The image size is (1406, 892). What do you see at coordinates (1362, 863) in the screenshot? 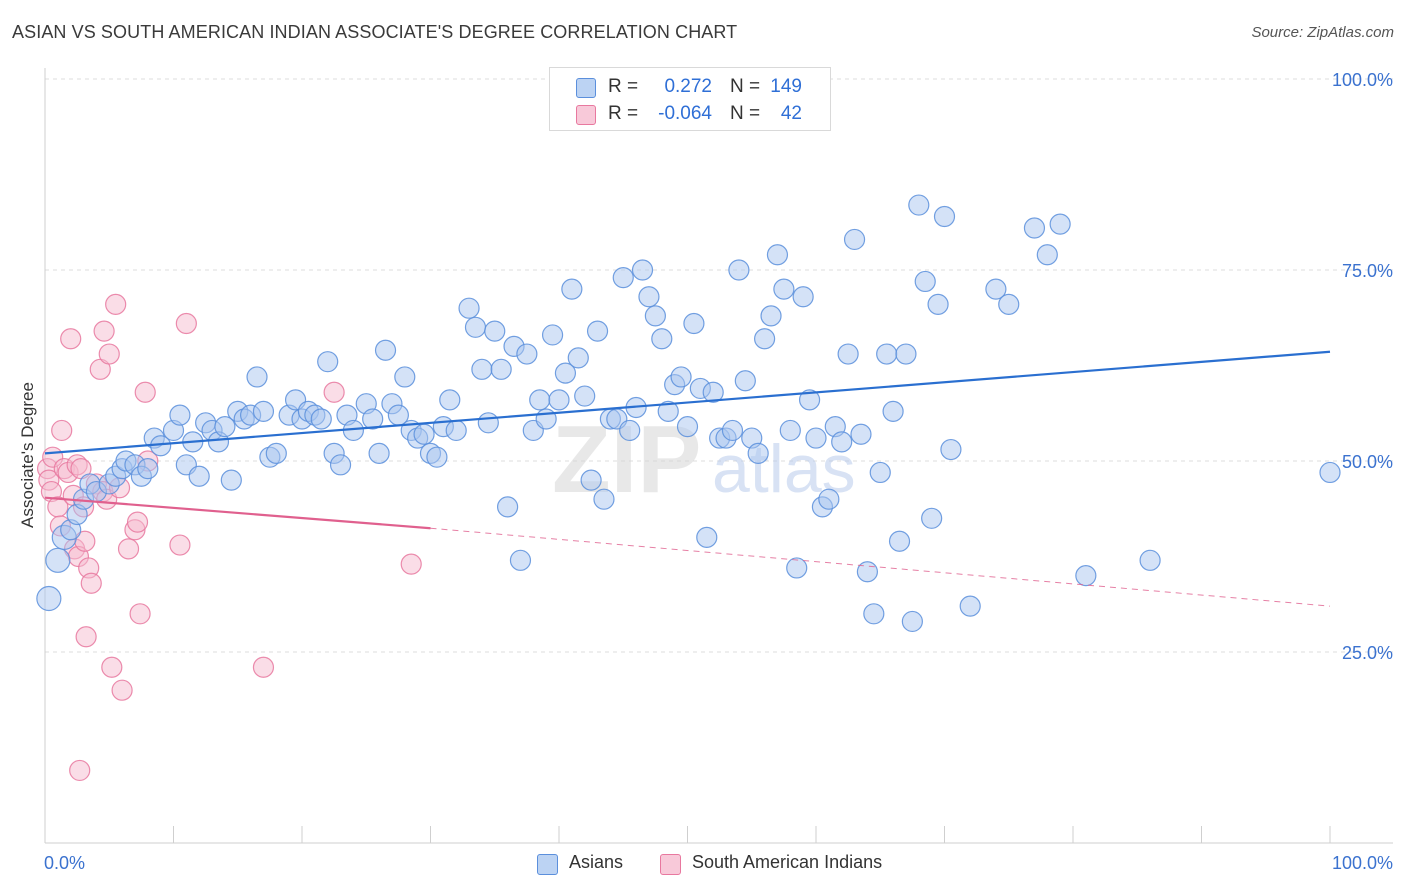
I see `x-tick-label-max: 100.0%` at bounding box center [1362, 863].